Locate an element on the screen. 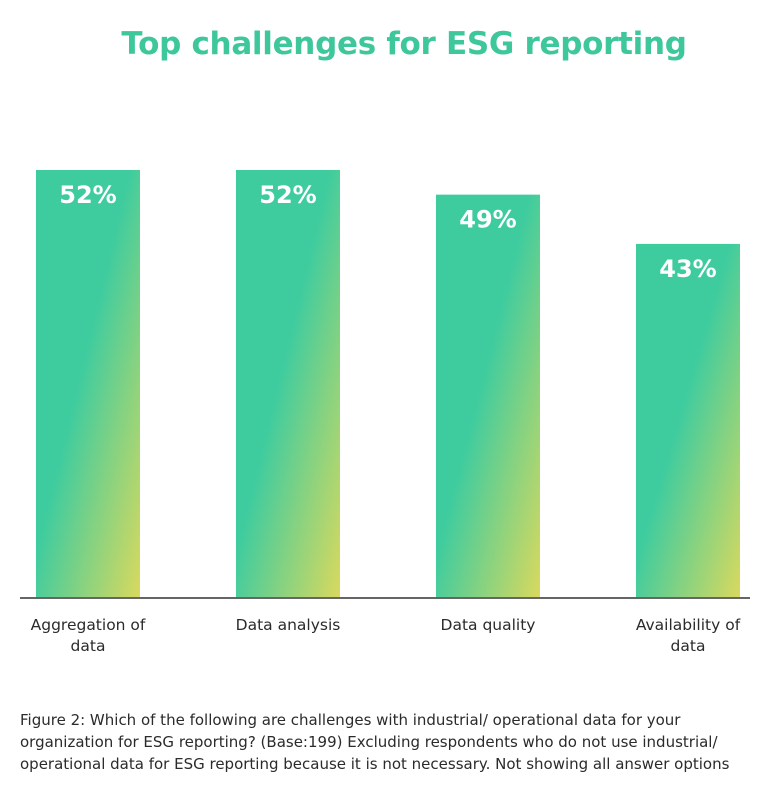 The width and height of the screenshot is (764, 804). category-label: Data analysis is located at coordinates (288, 625).